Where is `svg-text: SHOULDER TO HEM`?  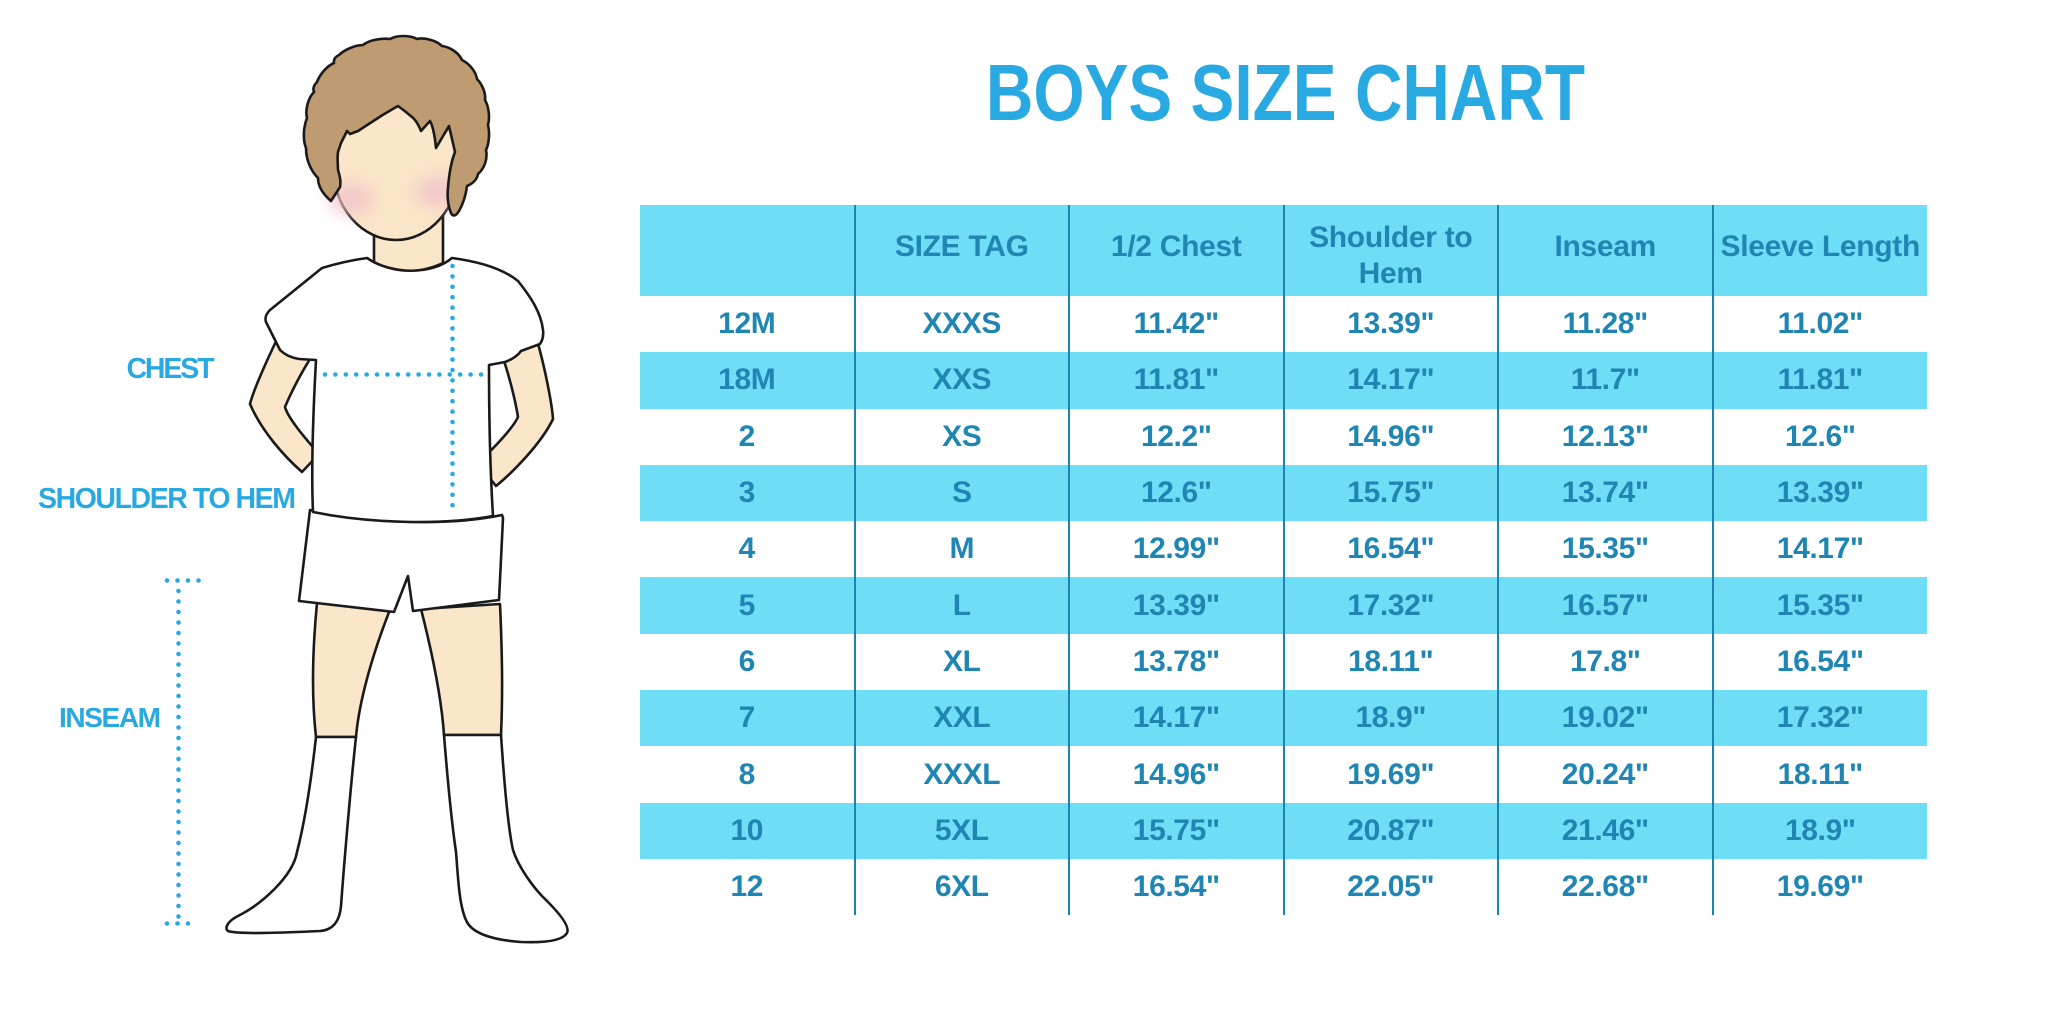 svg-text: SHOULDER TO HEM is located at coordinates (167, 499).